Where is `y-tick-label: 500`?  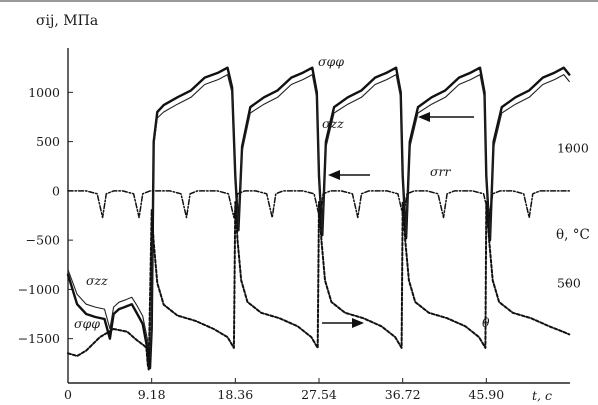
y-tick-label: 500 is located at coordinates (48, 141).